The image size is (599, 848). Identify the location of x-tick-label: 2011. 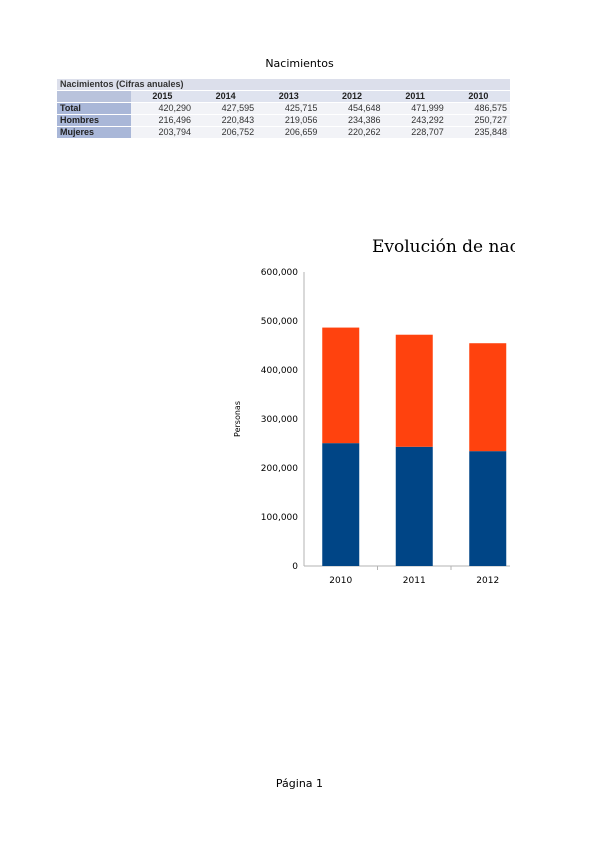
(414, 581).